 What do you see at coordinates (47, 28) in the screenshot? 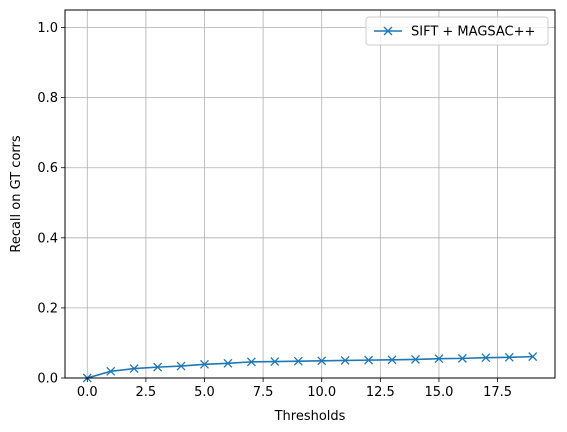
I see `y-tick-label: 1.0` at bounding box center [47, 28].